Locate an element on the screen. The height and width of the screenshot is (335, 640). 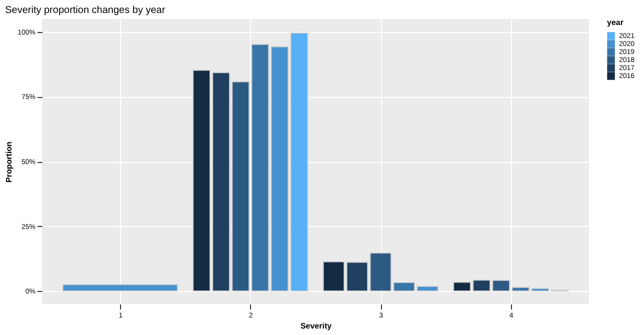
chart-title: Severity proportion changes by year is located at coordinates (85, 10).